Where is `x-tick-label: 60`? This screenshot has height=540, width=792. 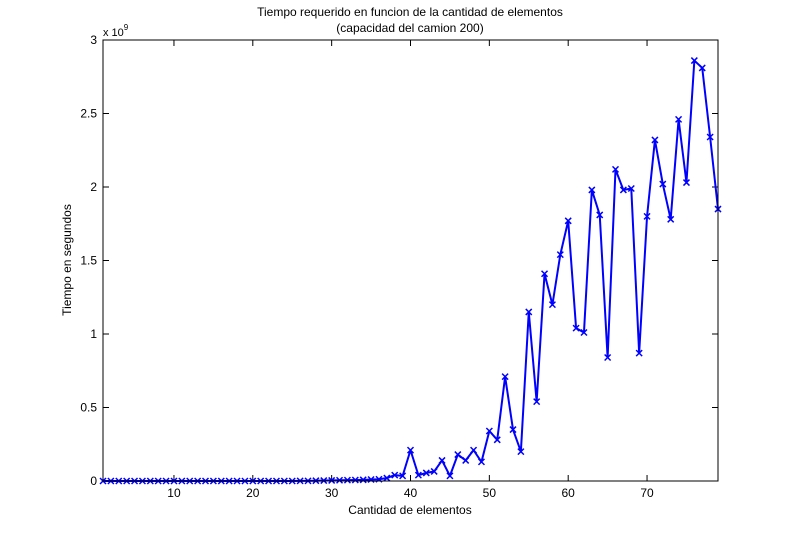 x-tick-label: 60 is located at coordinates (569, 493).